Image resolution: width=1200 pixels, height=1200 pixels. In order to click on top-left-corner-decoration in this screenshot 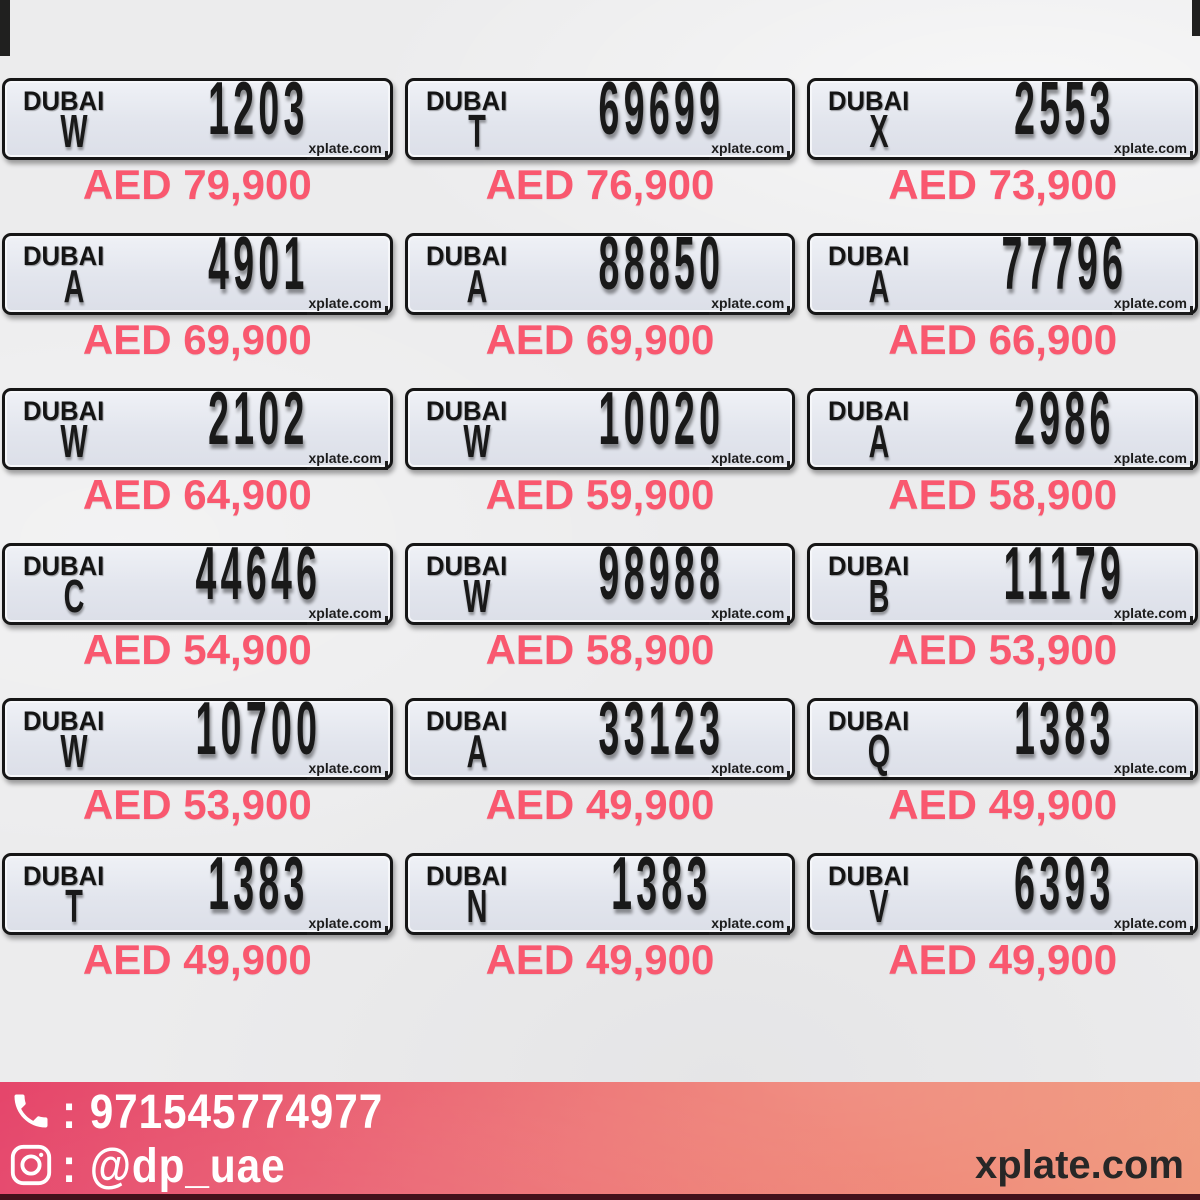, I will do `click(5, 28)`.